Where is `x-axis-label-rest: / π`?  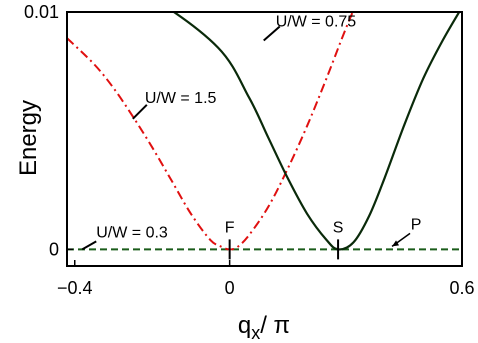 x-axis-label-rest: / π is located at coordinates (275, 325).